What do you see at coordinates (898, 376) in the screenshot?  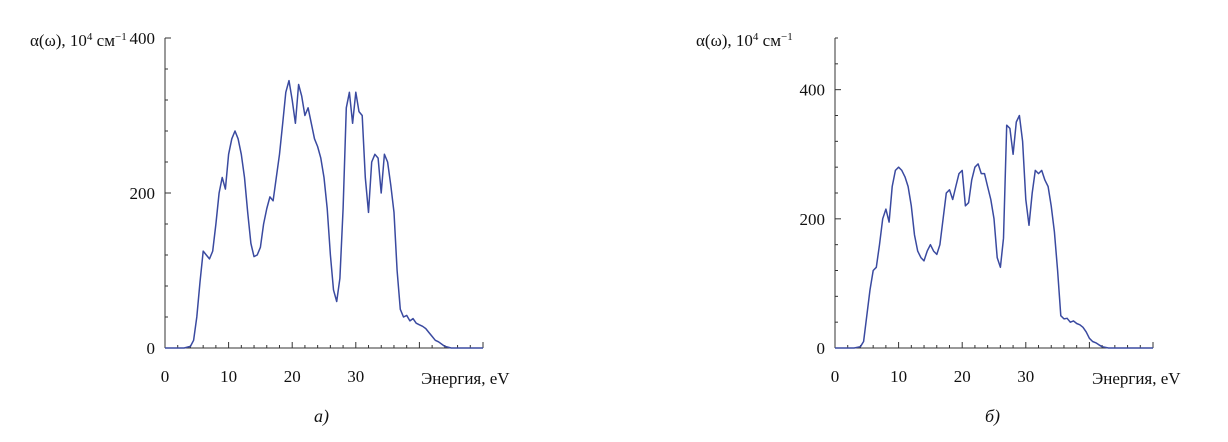 I see `x-tick-label: 10` at bounding box center [898, 376].